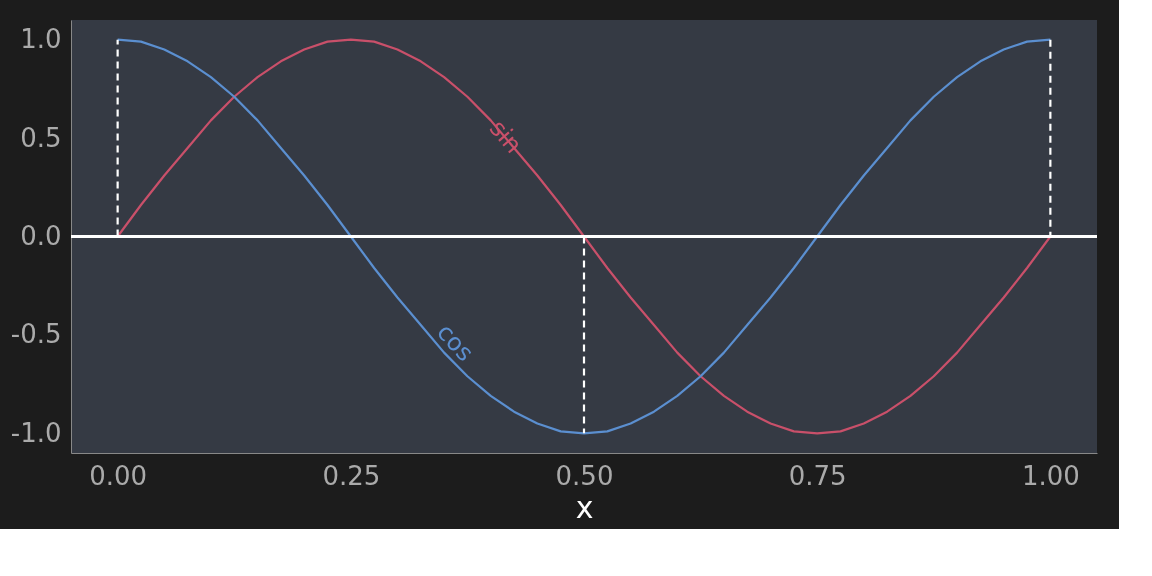  I want to click on x-axis-title: x, so click(584, 507).